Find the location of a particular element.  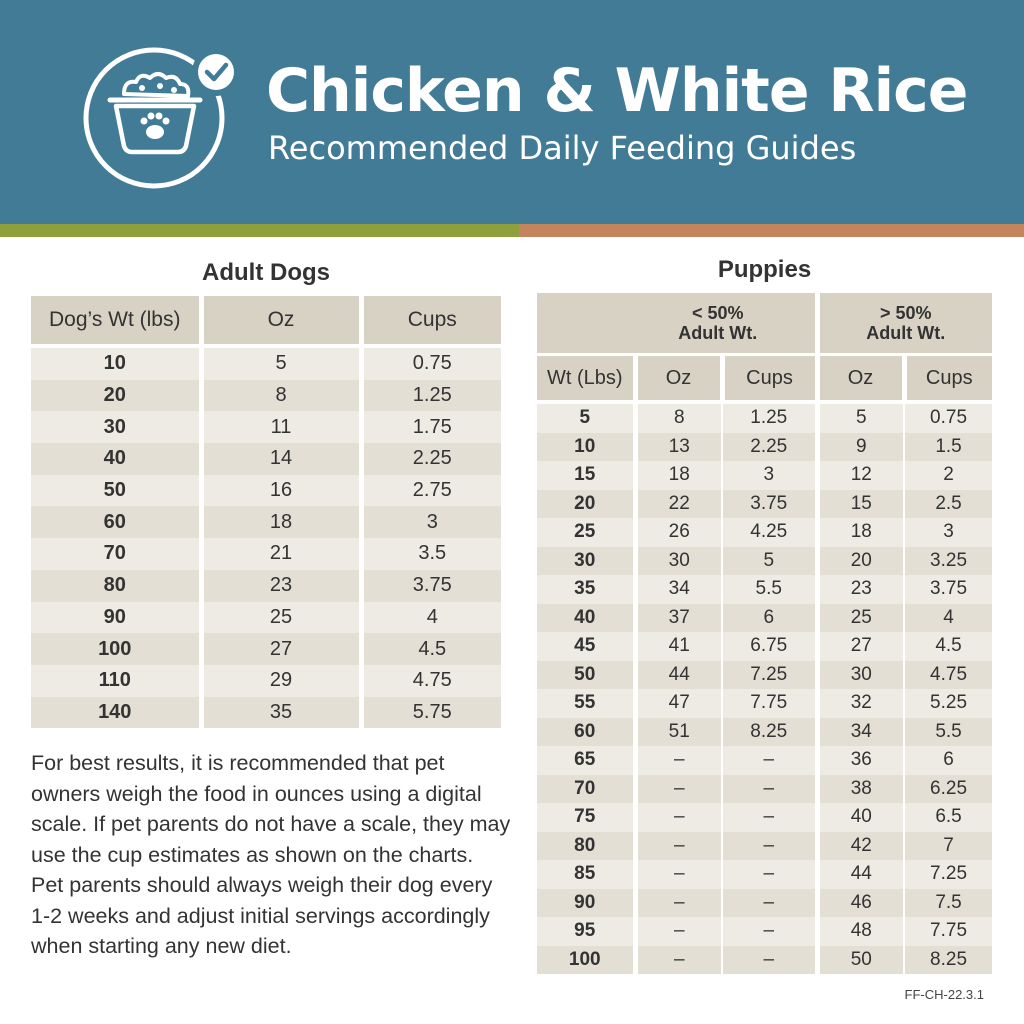

value-cell: 29 is located at coordinates (282, 680).